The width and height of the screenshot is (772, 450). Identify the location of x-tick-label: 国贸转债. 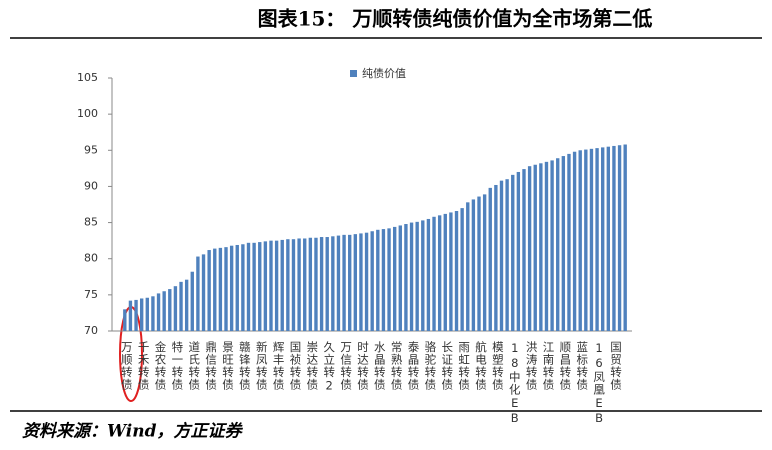
(616, 366).